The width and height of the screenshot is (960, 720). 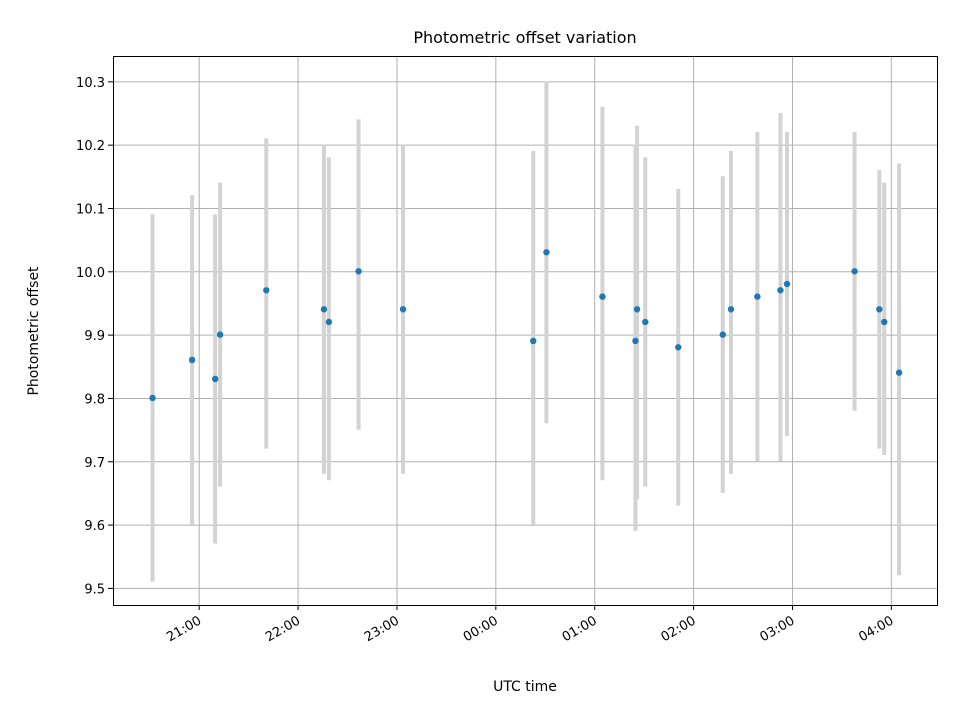 I want to click on y-tick-label: 10.3, so click(x=90, y=83).